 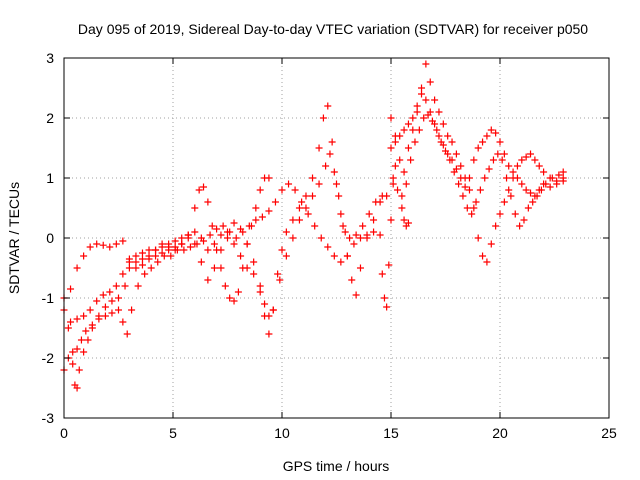 What do you see at coordinates (50, 58) in the screenshot?
I see `y-tick-label: 3` at bounding box center [50, 58].